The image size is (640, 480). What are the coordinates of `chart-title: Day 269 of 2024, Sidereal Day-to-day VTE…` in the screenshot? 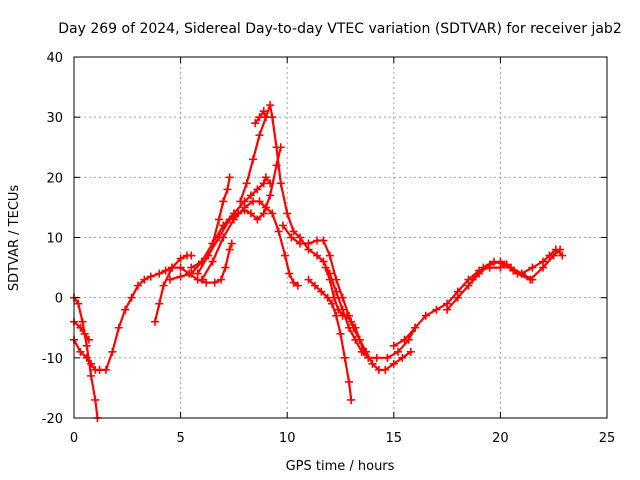 It's located at (339, 29).